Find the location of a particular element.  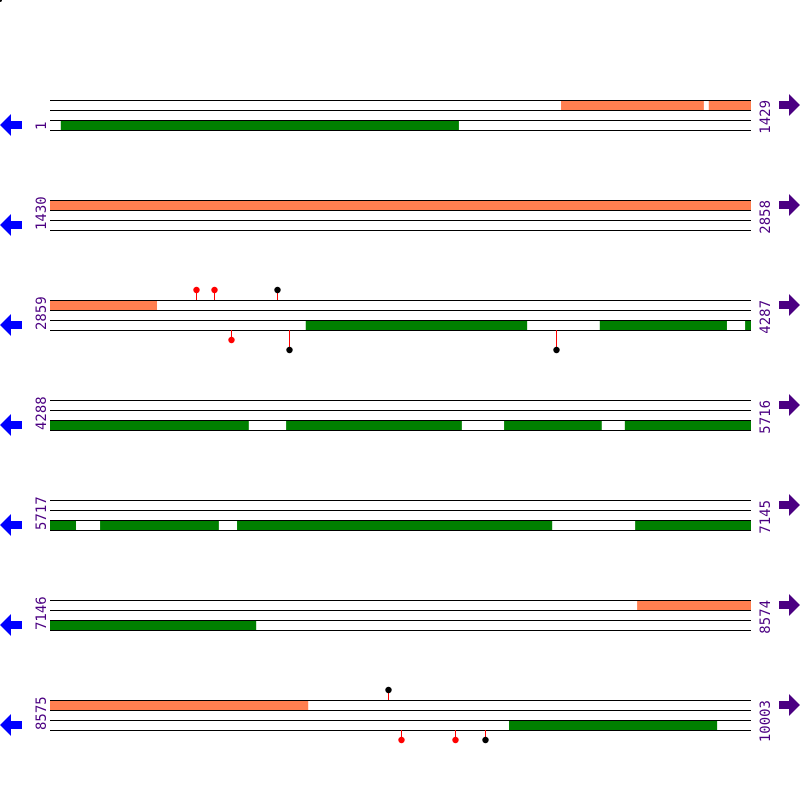

row-start-label: 8575 is located at coordinates (42, 713).